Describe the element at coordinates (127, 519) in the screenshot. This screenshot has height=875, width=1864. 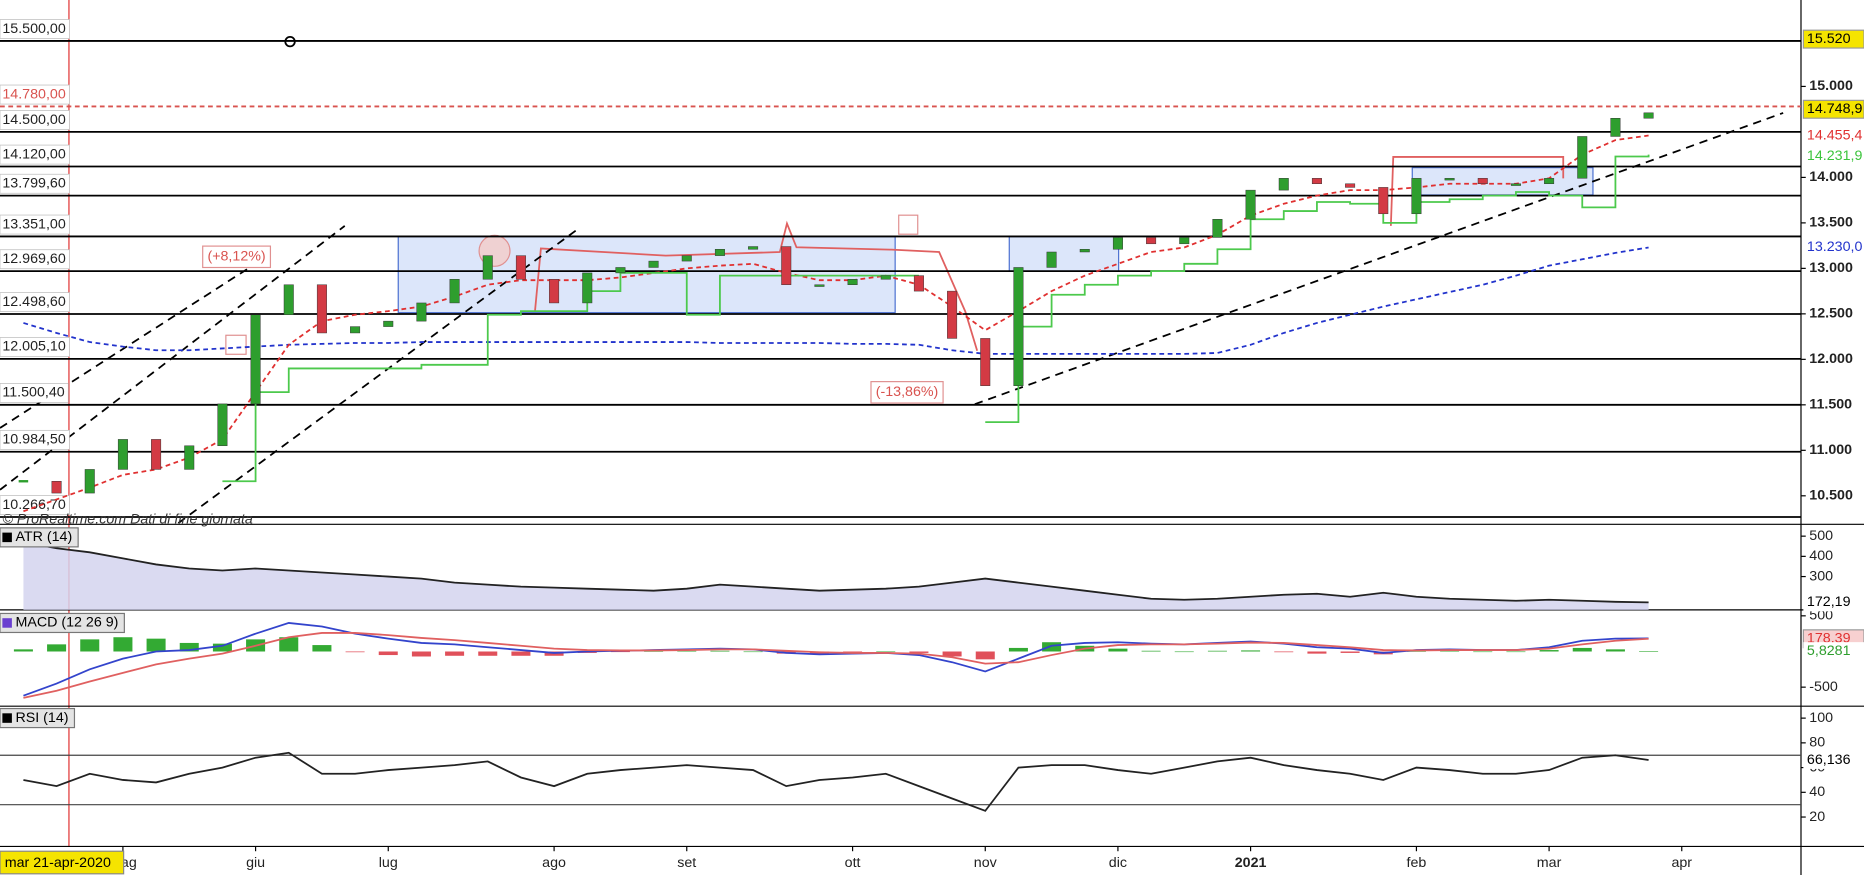
I see `watermark: © ProRealtime.com Dati di fine giornata` at that location.